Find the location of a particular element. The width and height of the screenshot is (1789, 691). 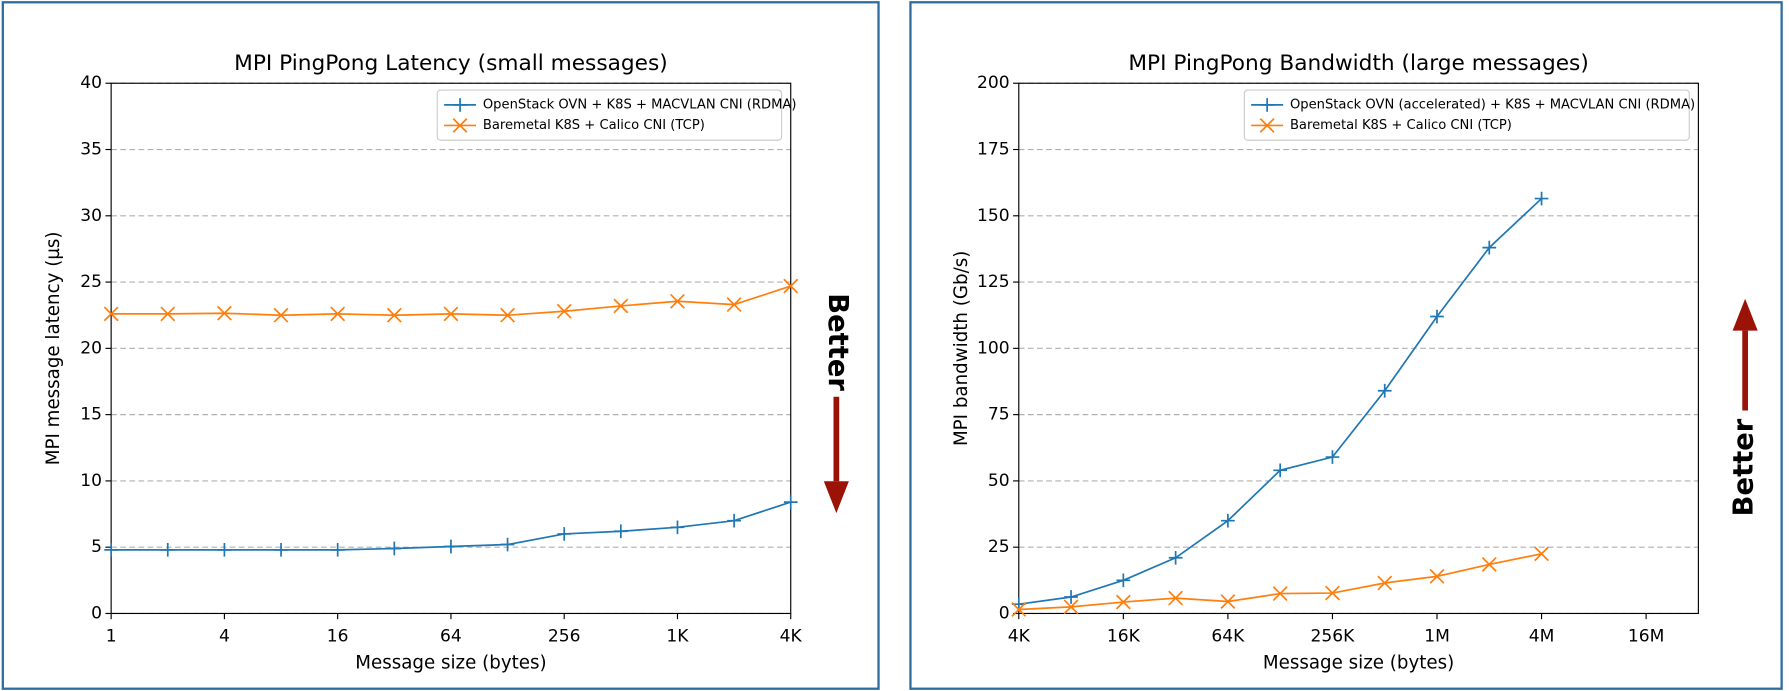

y-tick-label: 175 is located at coordinates (993, 150).